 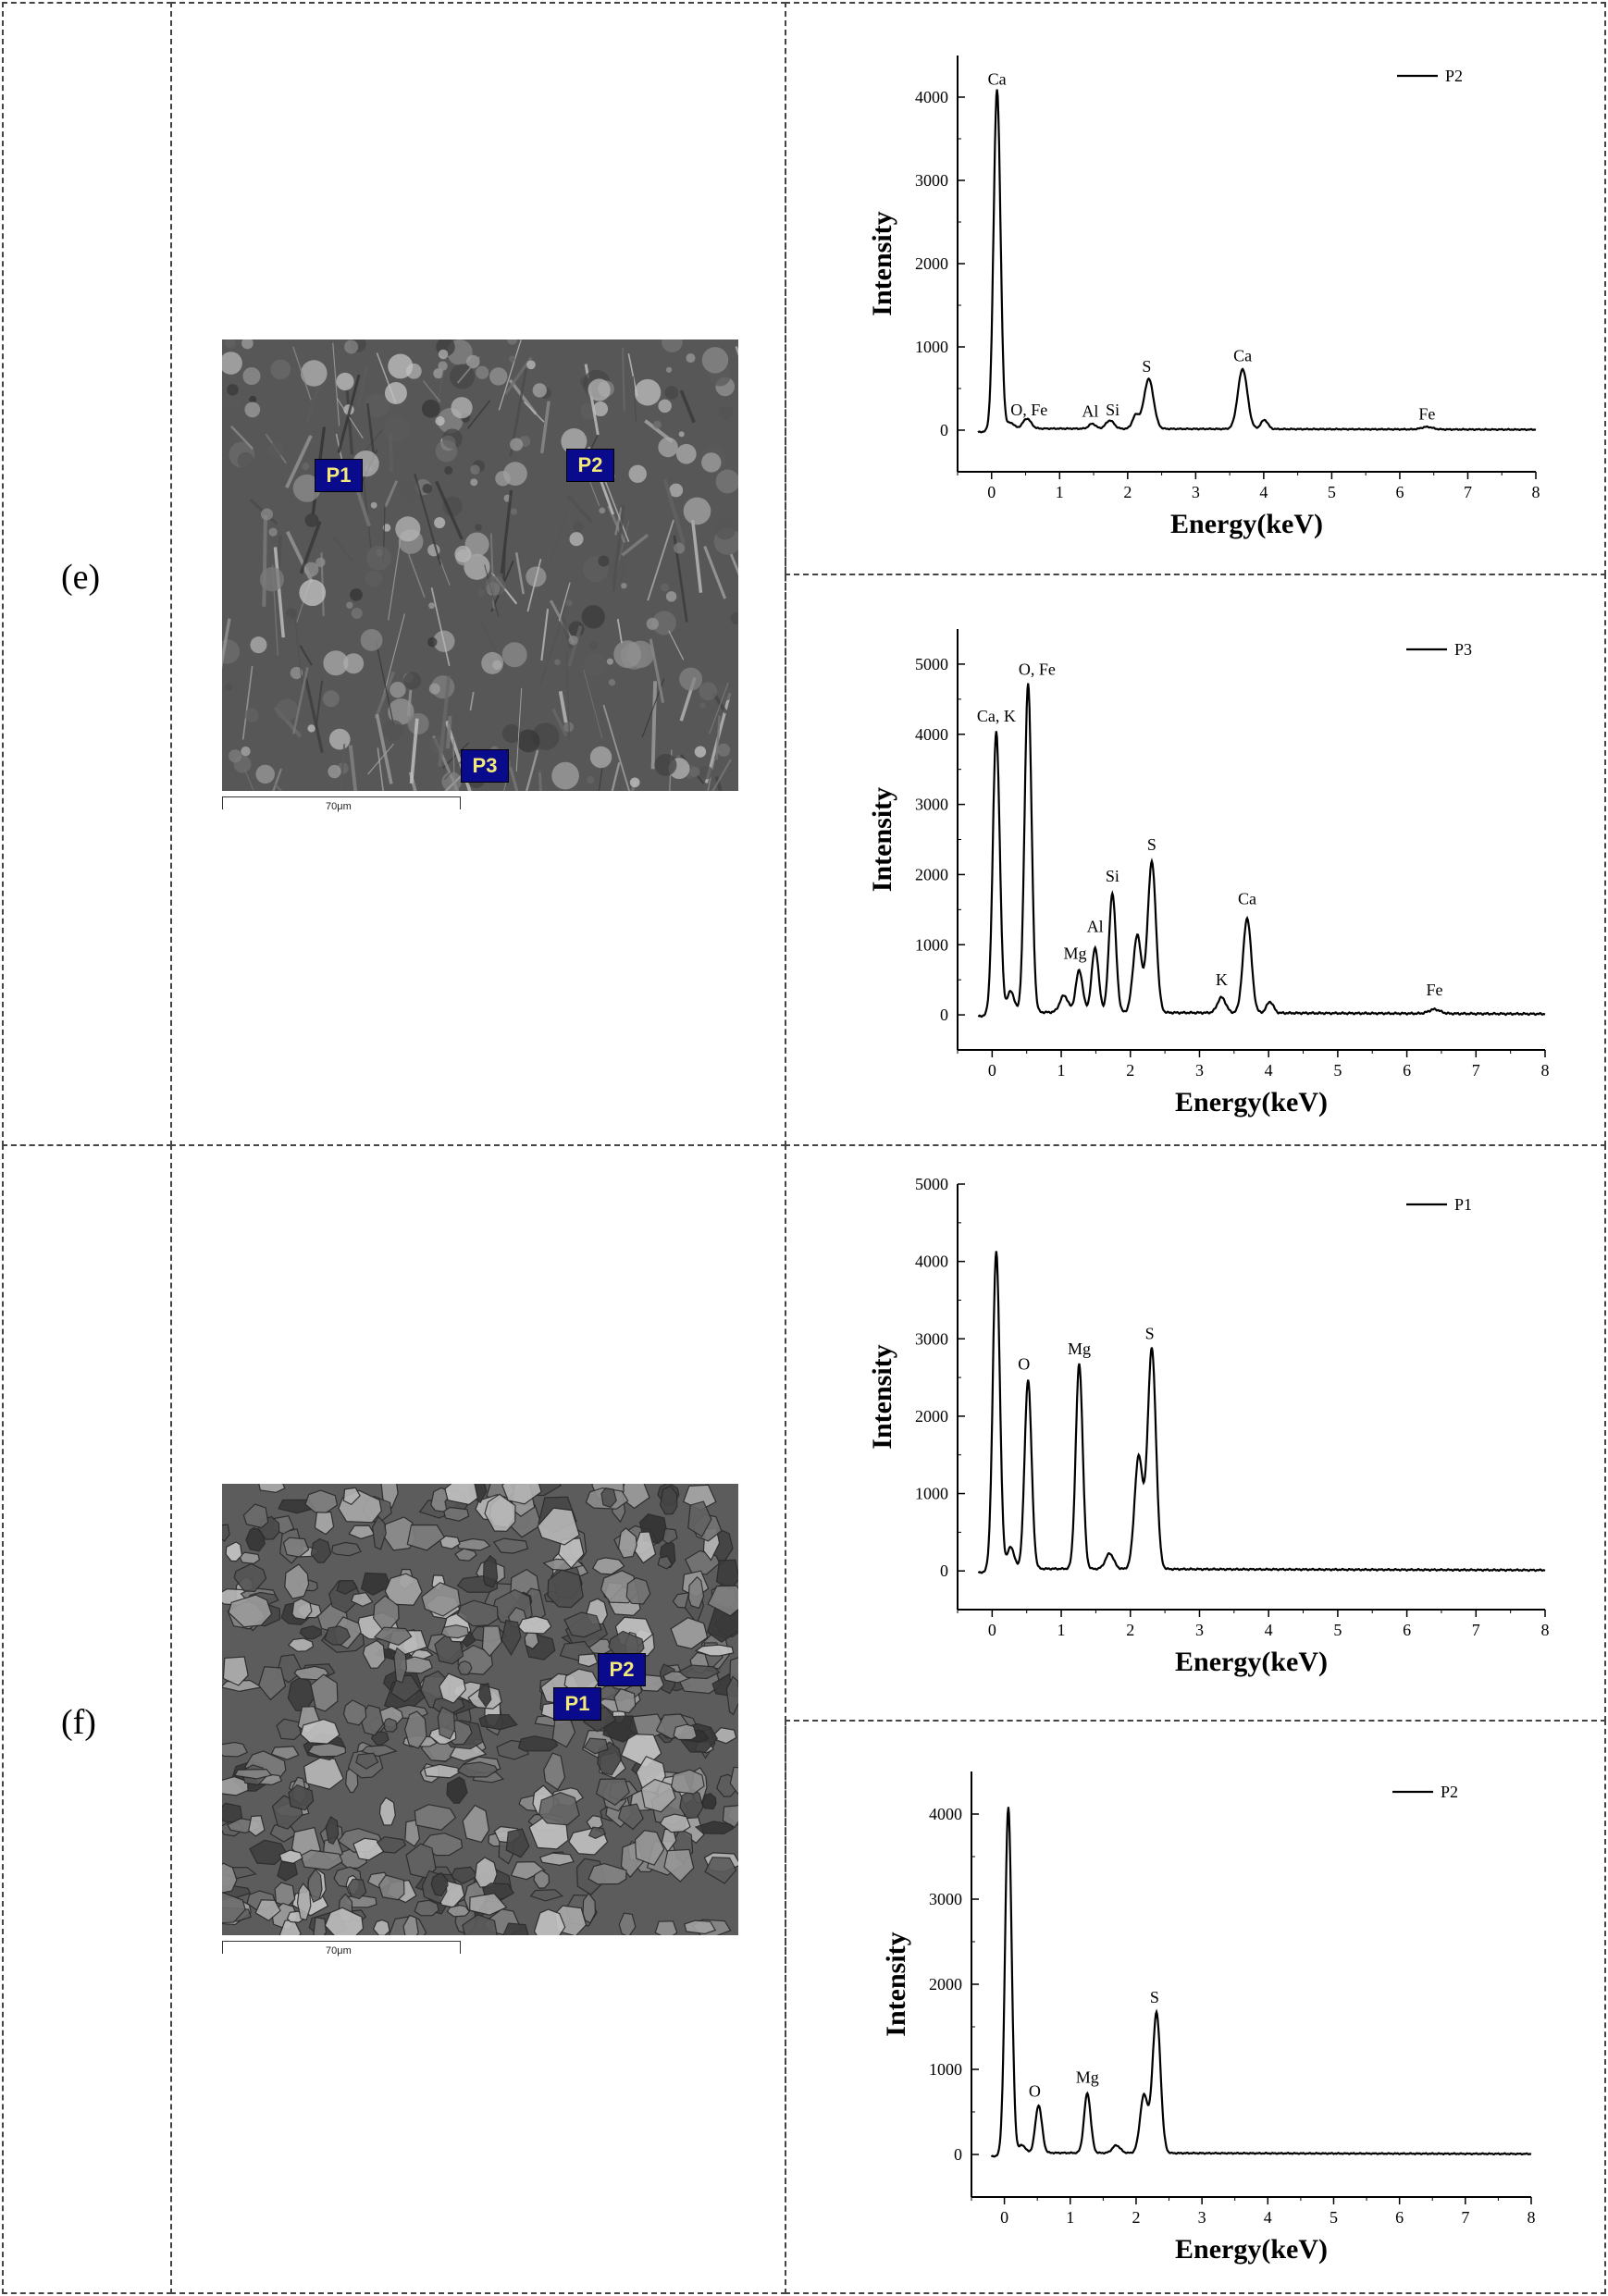 What do you see at coordinates (1113, 410) in the screenshot?
I see `peak-label: Si` at bounding box center [1113, 410].